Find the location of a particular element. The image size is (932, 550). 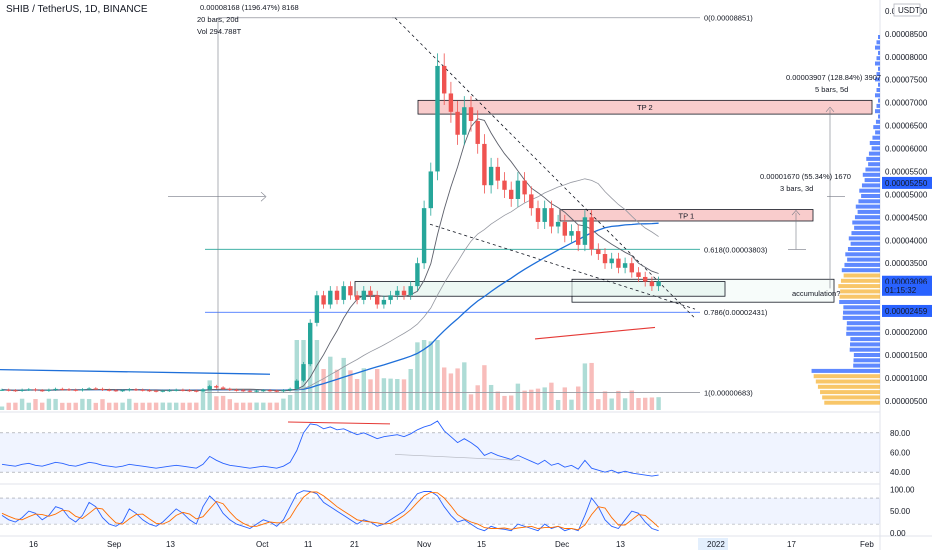

zone-label: TP 1 is located at coordinates (687, 215).